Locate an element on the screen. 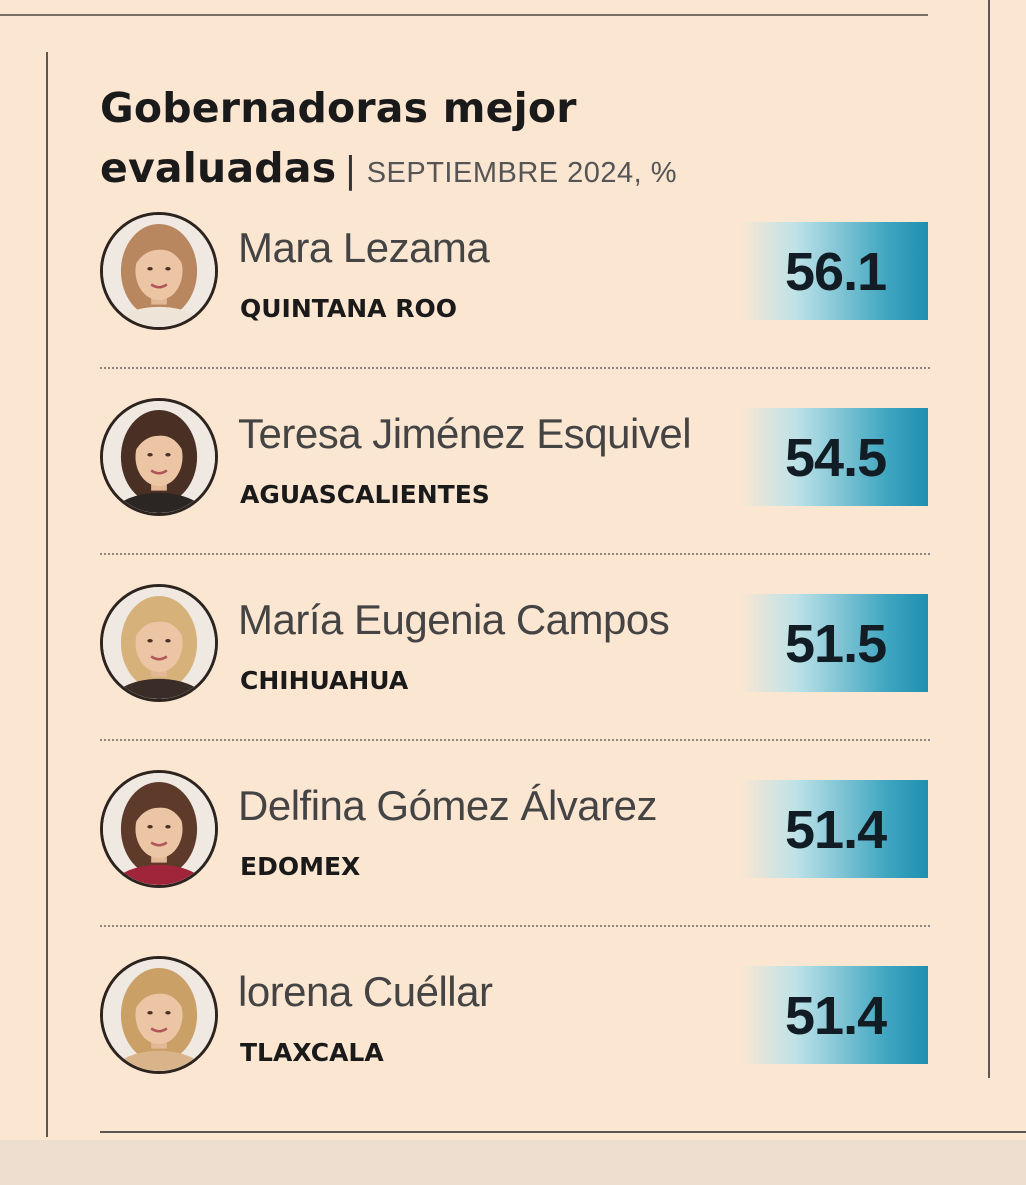 Image resolution: width=1026 pixels, height=1185 pixels. governor-name: lorena Cuéllar is located at coordinates (365, 991).